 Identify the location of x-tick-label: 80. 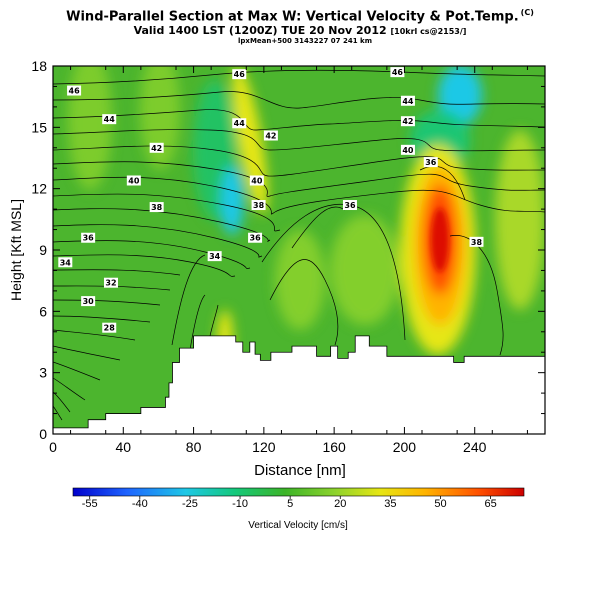
(194, 447).